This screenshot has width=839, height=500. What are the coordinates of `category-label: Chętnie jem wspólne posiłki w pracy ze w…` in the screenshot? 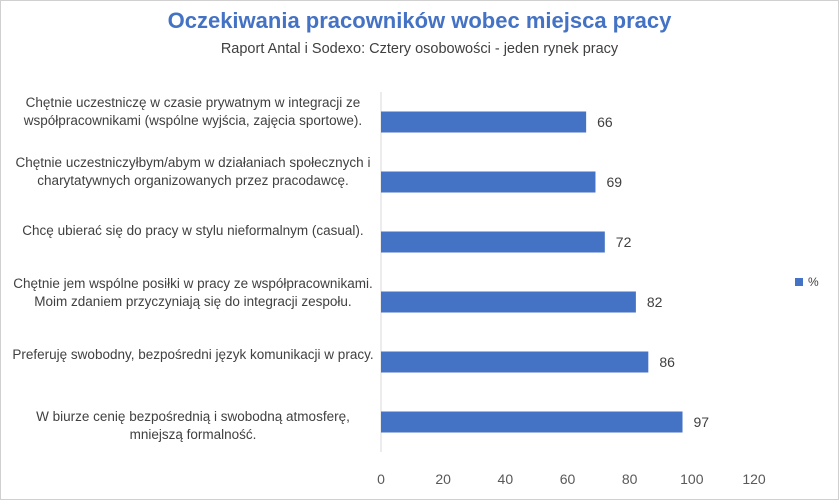 It's located at (193, 292).